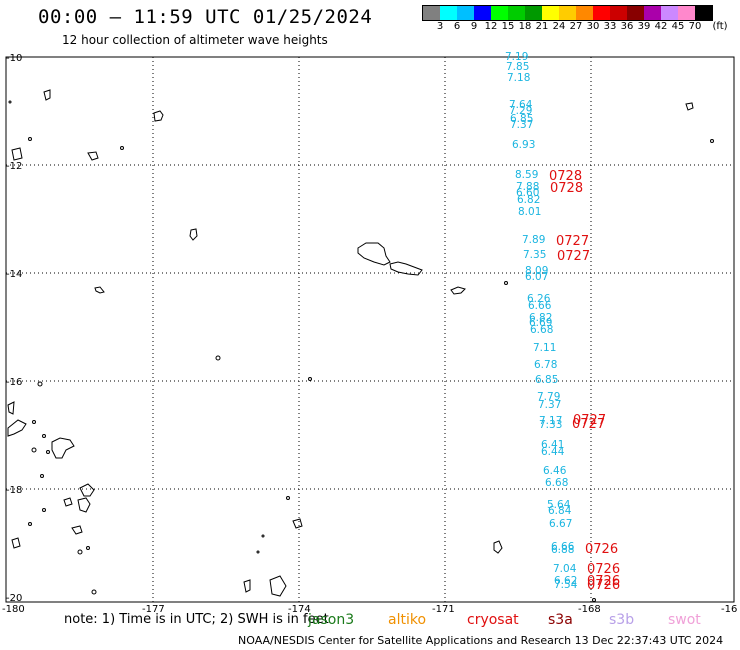  What do you see at coordinates (533, 240) in the screenshot?
I see `swh-value: 7.89` at bounding box center [533, 240].